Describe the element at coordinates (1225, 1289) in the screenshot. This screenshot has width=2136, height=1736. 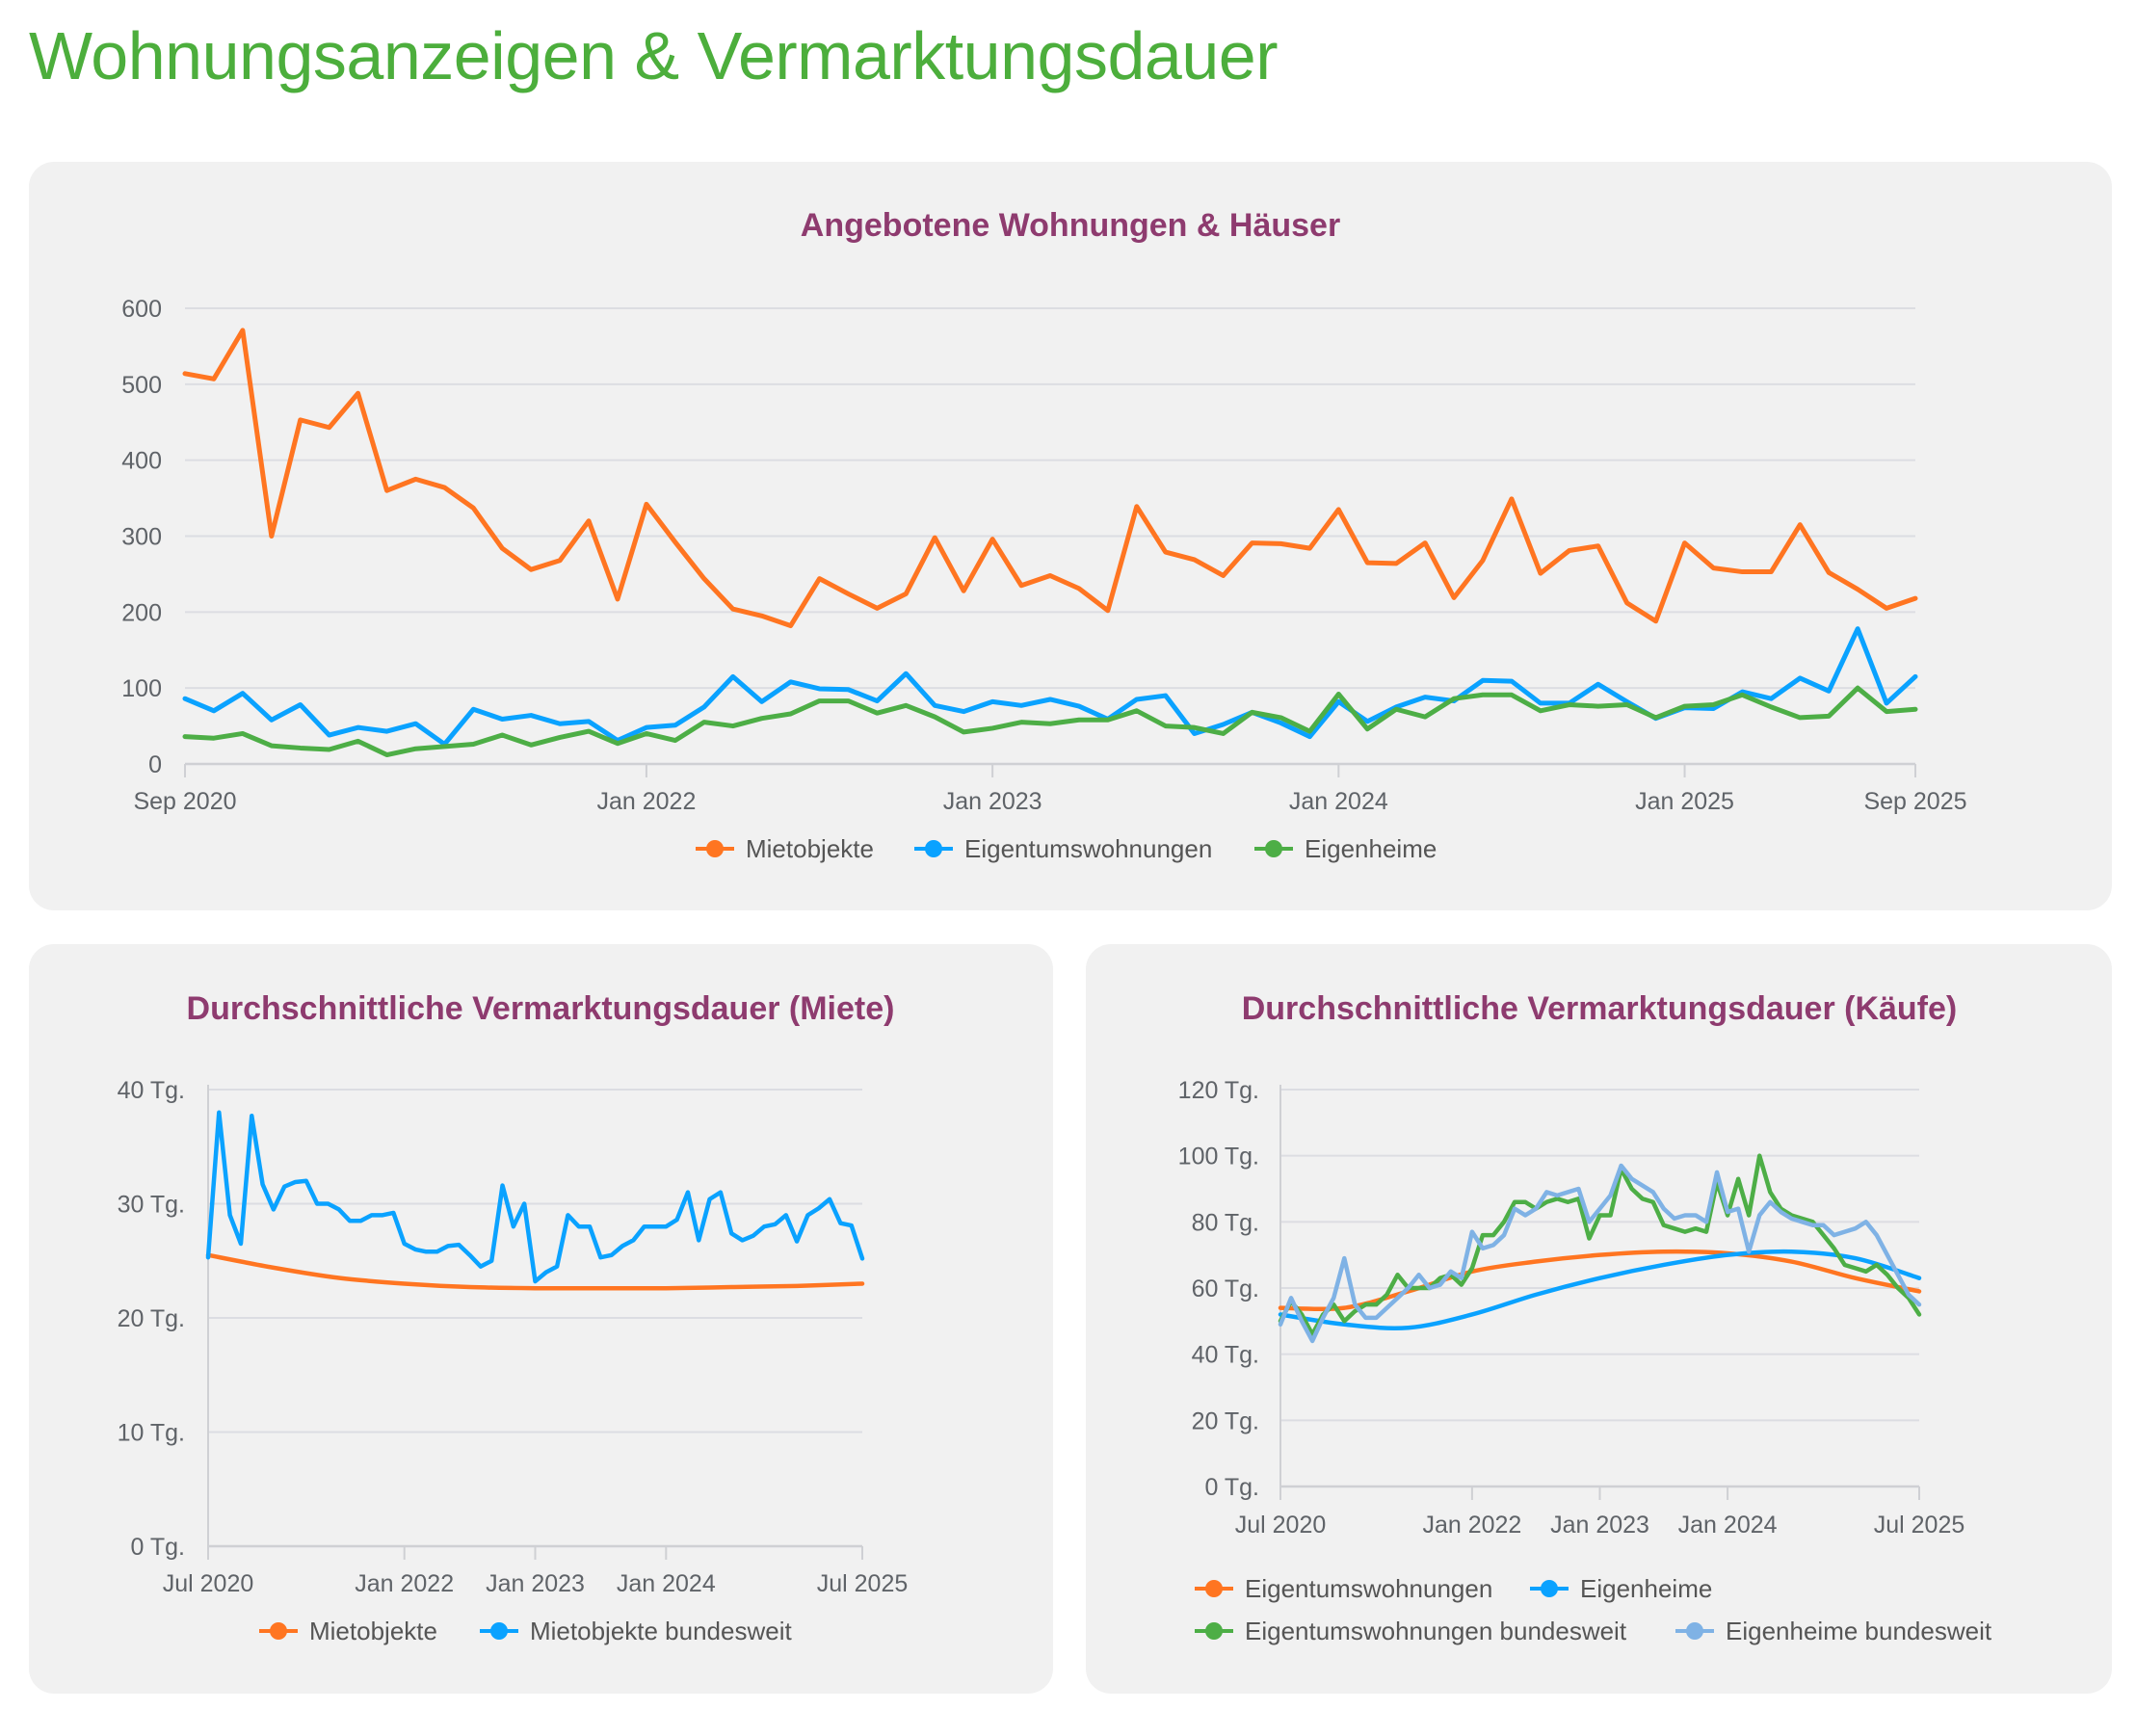
I see `y-tick-label: 60 Tg.` at that location.